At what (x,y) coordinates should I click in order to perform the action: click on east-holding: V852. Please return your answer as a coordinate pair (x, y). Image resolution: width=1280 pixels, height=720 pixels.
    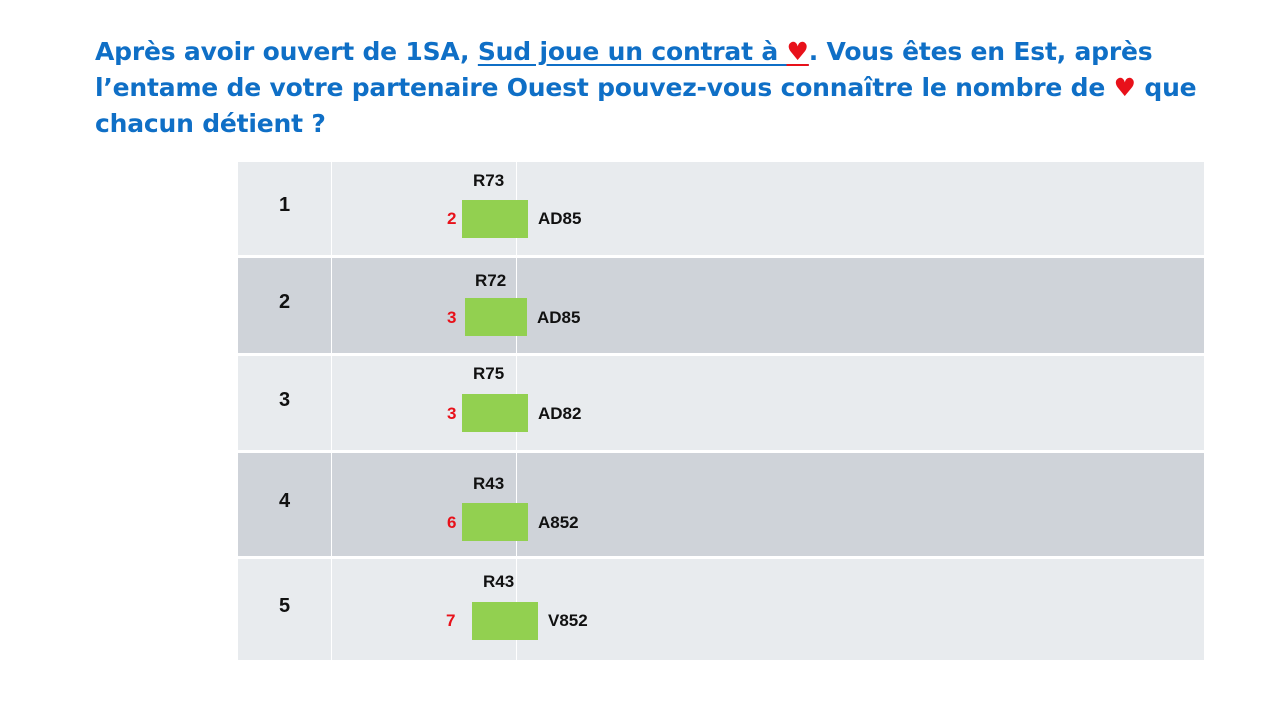
    Looking at the image, I should click on (568, 620).